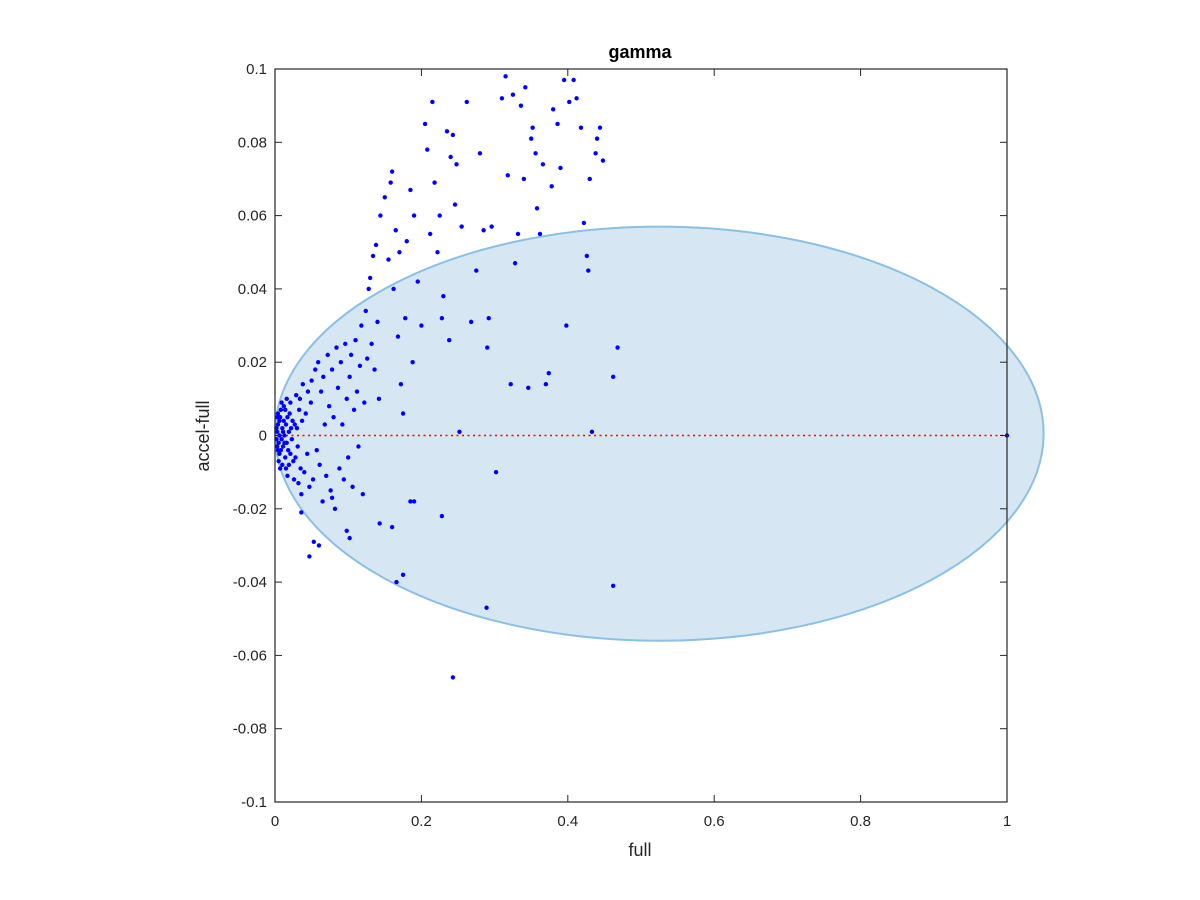  What do you see at coordinates (252, 289) in the screenshot?
I see `y-tick-label: 0.04` at bounding box center [252, 289].